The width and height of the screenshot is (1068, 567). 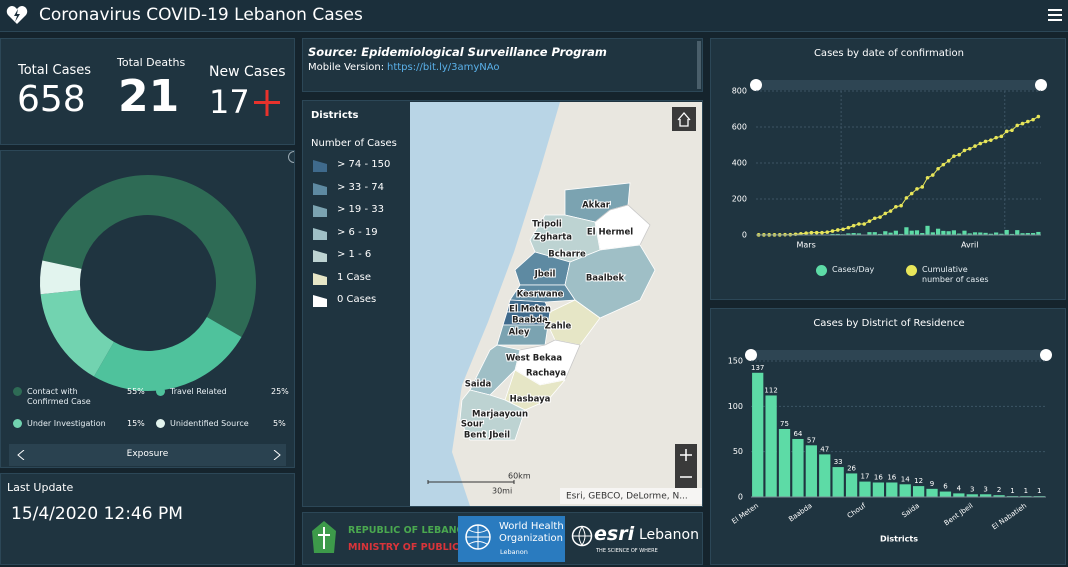 I want to click on legend-label: 0 Cases, so click(x=357, y=299).